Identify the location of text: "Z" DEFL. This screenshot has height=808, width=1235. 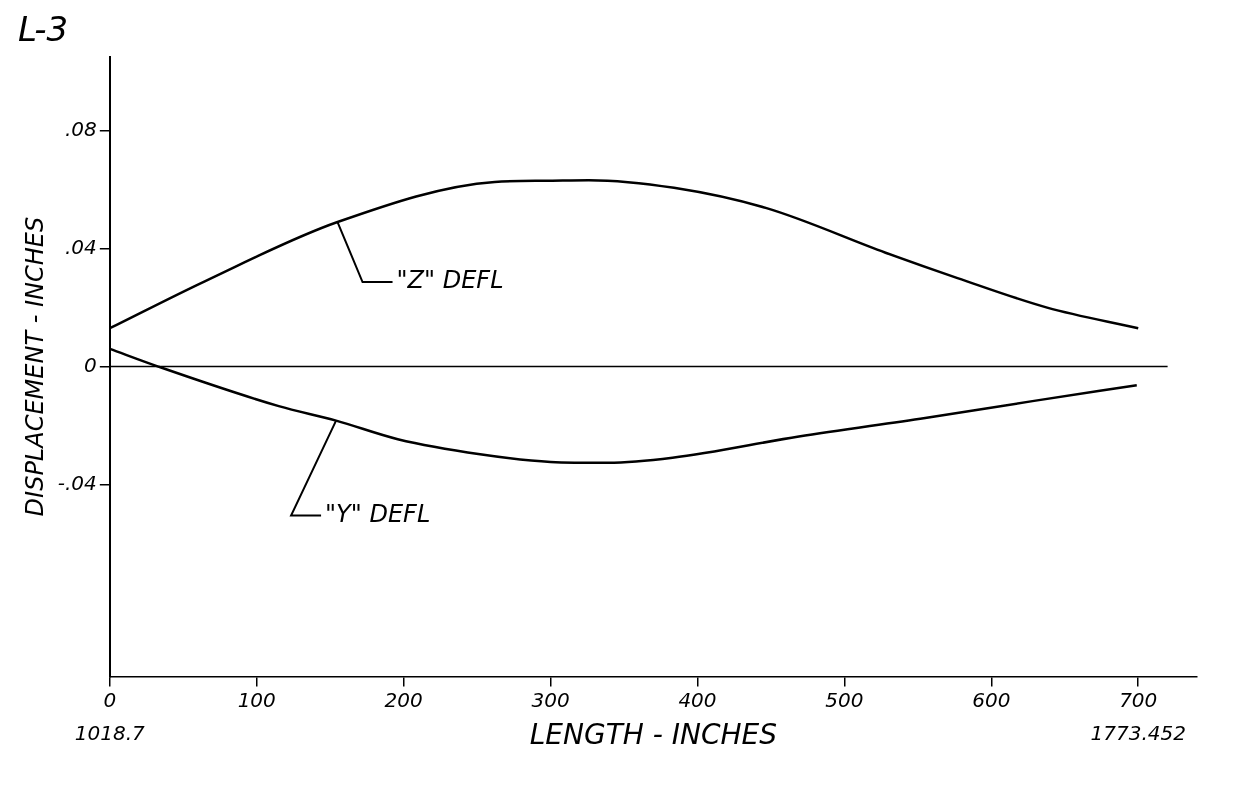
(450, 280).